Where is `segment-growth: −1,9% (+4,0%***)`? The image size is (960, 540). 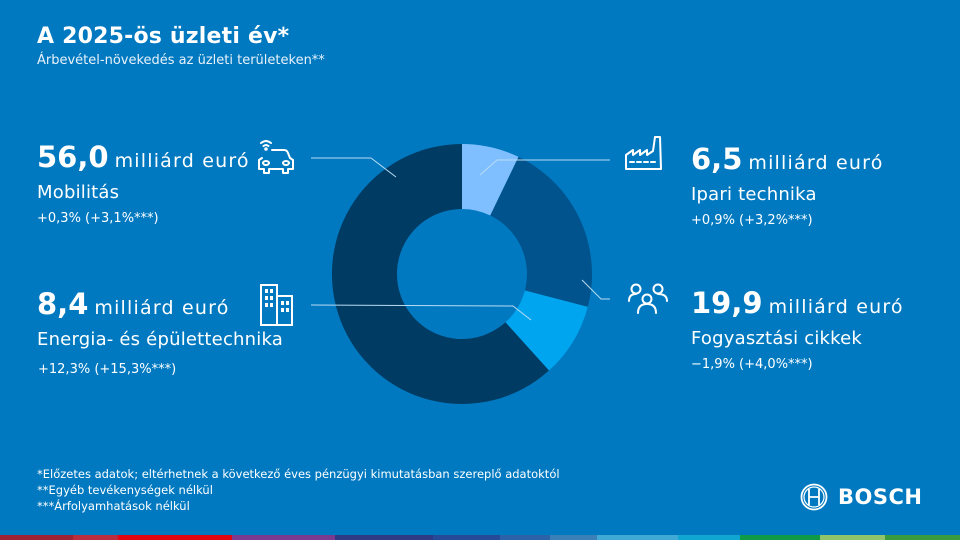
segment-growth: −1,9% (+4,0%***) is located at coordinates (752, 364).